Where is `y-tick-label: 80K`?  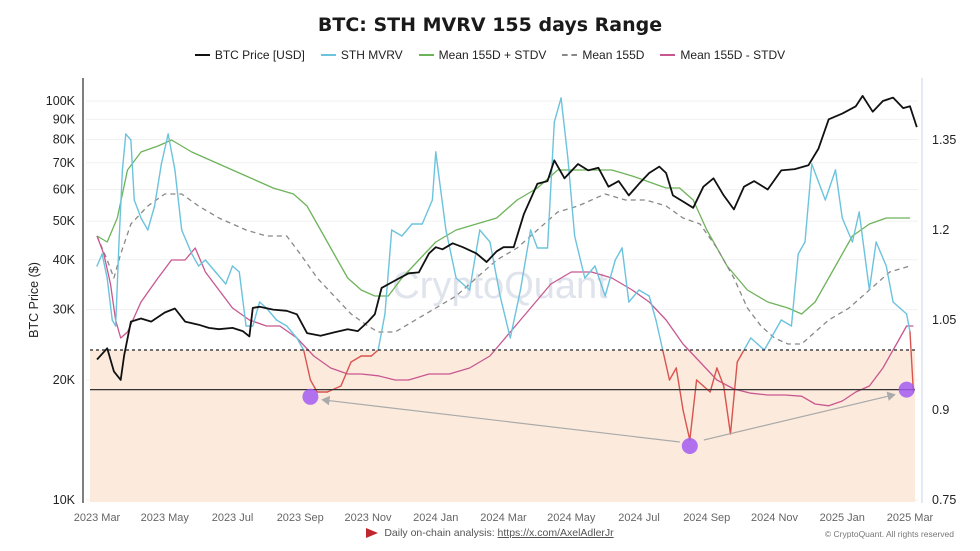 y-tick-label: 80K is located at coordinates (64, 140).